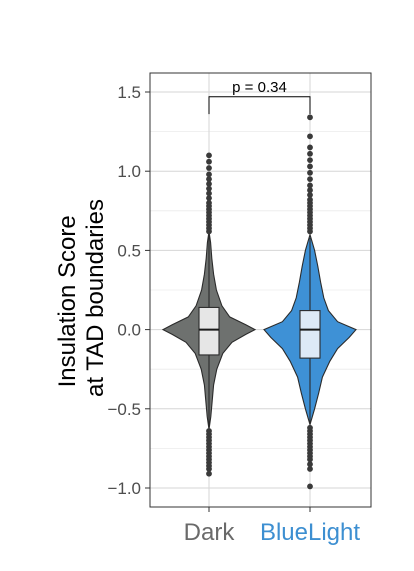 The width and height of the screenshot is (414, 571). I want to click on y-axis-title-line-1: Insulation Score, so click(67, 301).